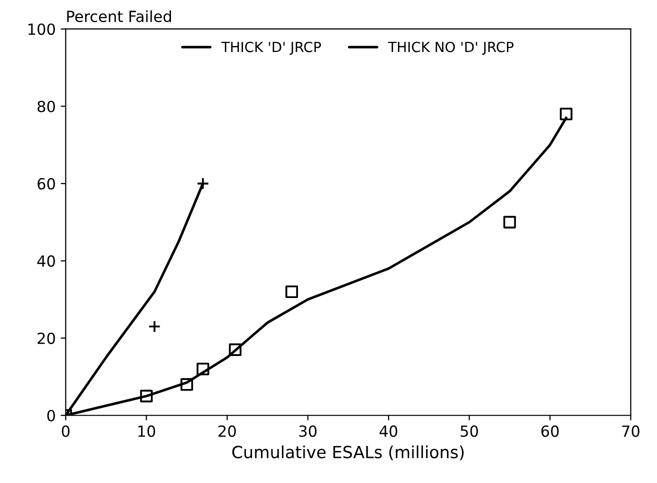  Describe the element at coordinates (451, 48) in the screenshot. I see `legend-label: THICK NO 'D' JRCP` at that location.